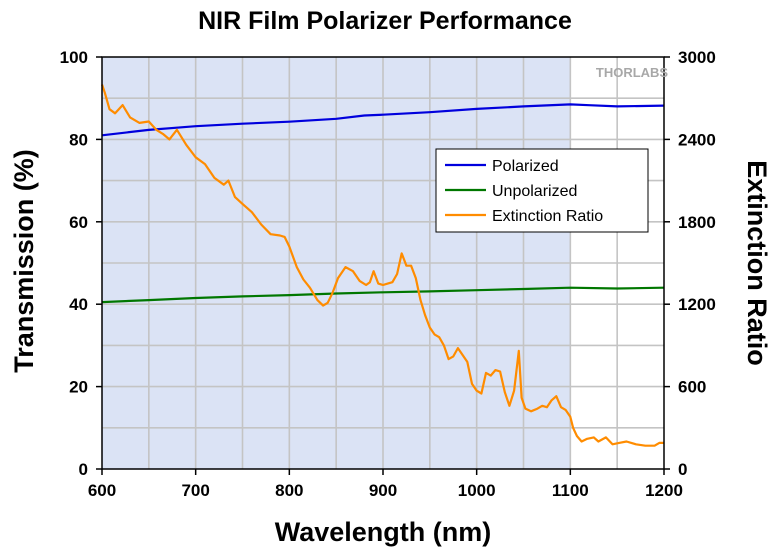 Image resolution: width=780 pixels, height=552 pixels. I want to click on x-tick-label: 1100, so click(570, 490).